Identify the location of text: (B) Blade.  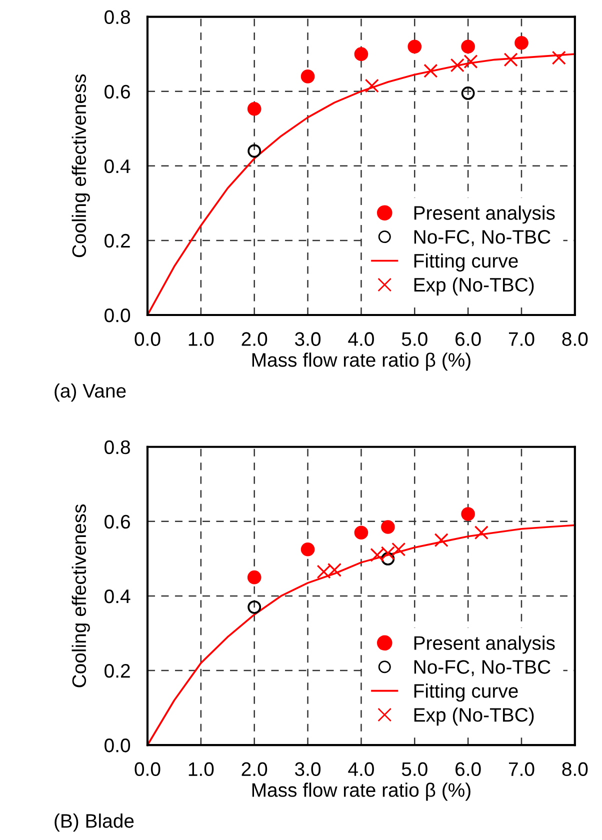
(94, 823).